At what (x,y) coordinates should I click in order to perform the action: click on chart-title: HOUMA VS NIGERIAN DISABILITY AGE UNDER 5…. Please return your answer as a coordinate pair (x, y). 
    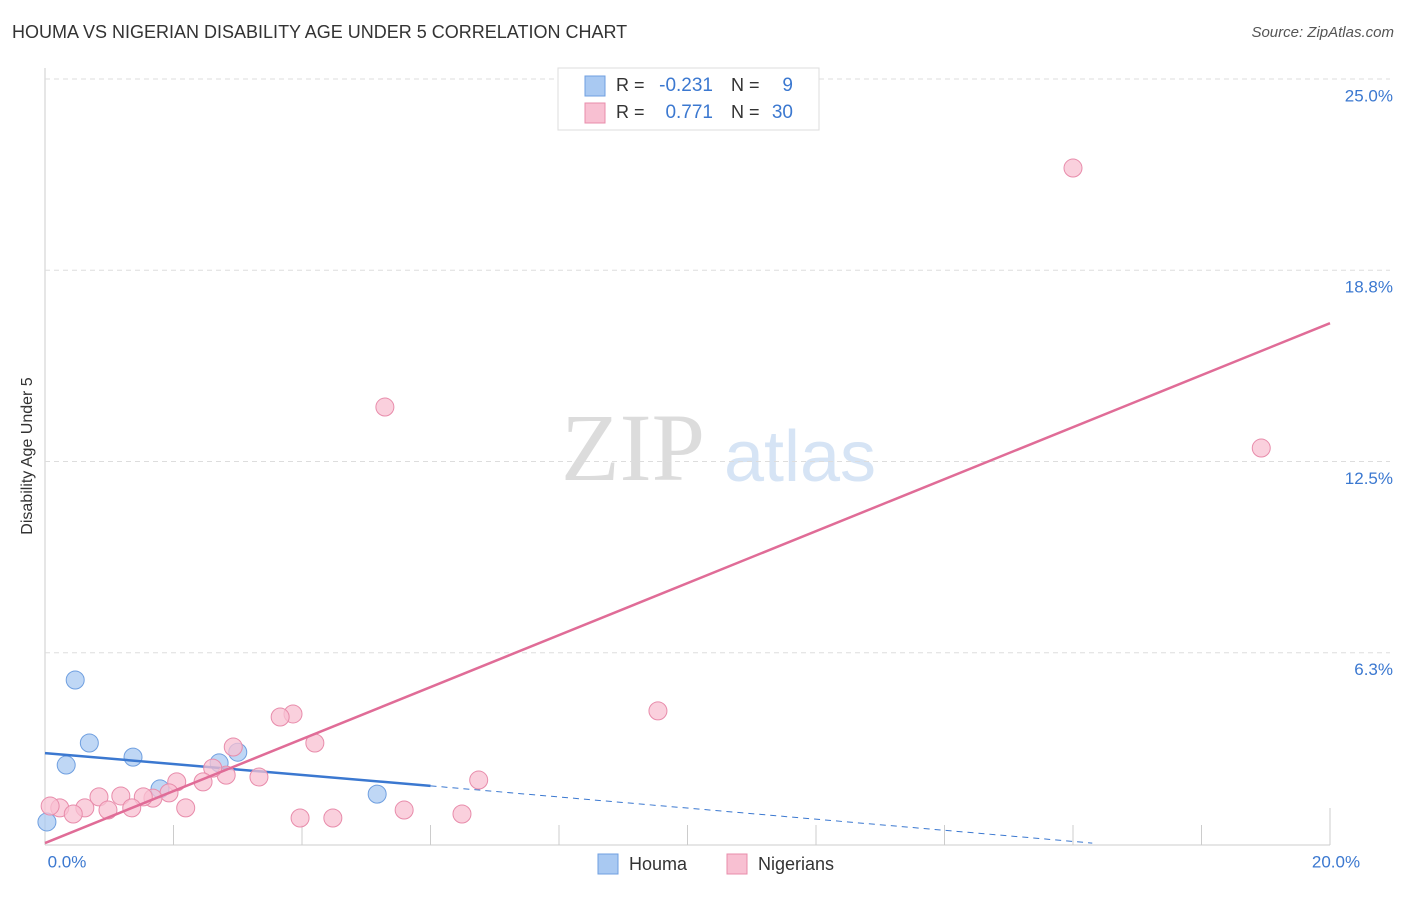
    Looking at the image, I should click on (319, 32).